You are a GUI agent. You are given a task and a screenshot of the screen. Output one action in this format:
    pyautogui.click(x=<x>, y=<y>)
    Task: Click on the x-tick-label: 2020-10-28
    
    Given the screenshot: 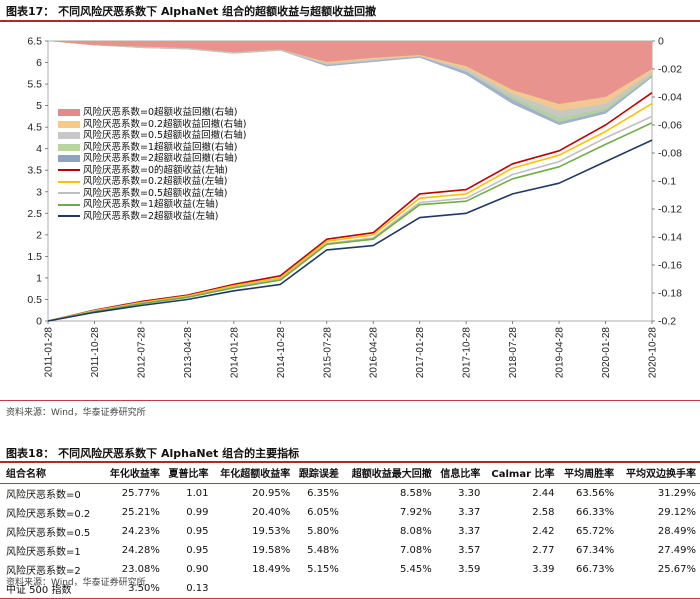 What is the action you would take?
    pyautogui.click(x=653, y=353)
    